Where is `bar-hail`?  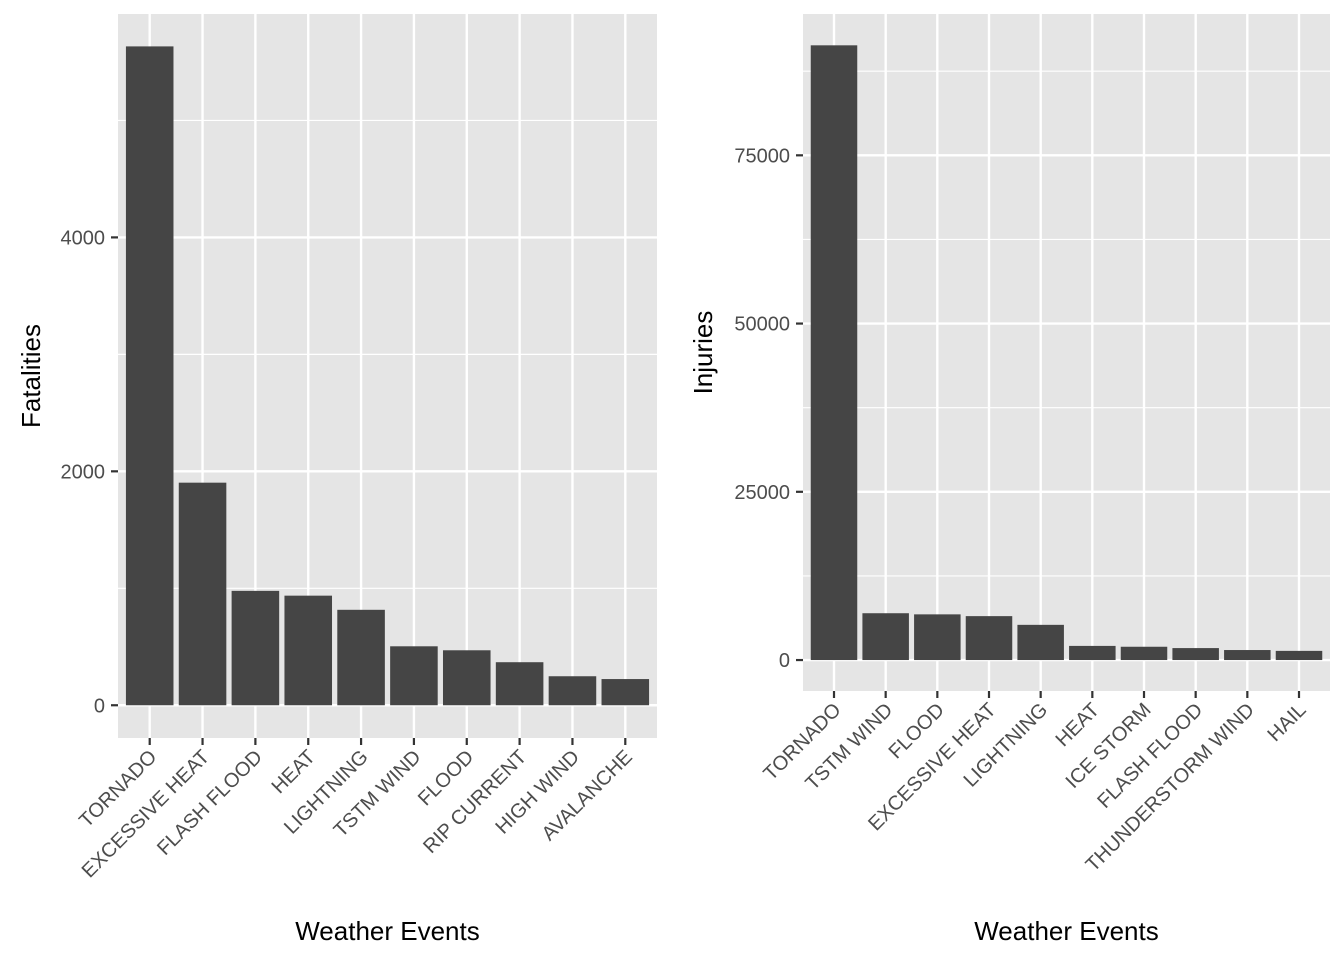
bar-hail is located at coordinates (1299, 655).